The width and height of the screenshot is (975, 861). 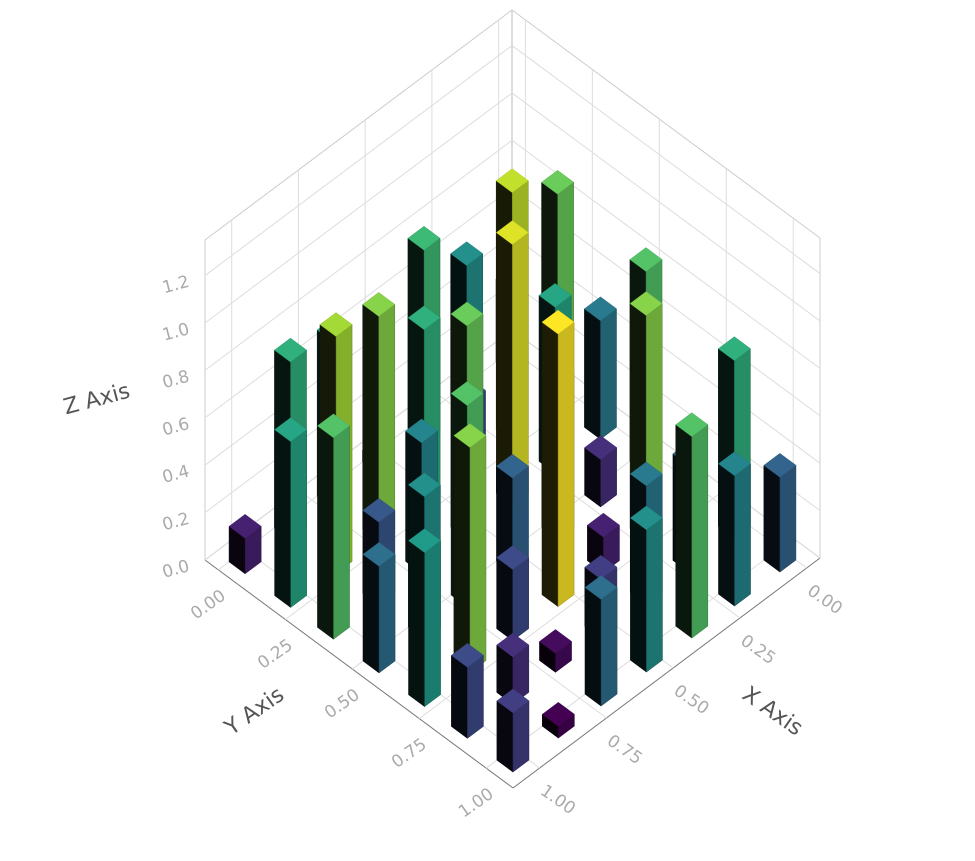 What do you see at coordinates (275, 654) in the screenshot?
I see `y-tick-label: 0.25` at bounding box center [275, 654].